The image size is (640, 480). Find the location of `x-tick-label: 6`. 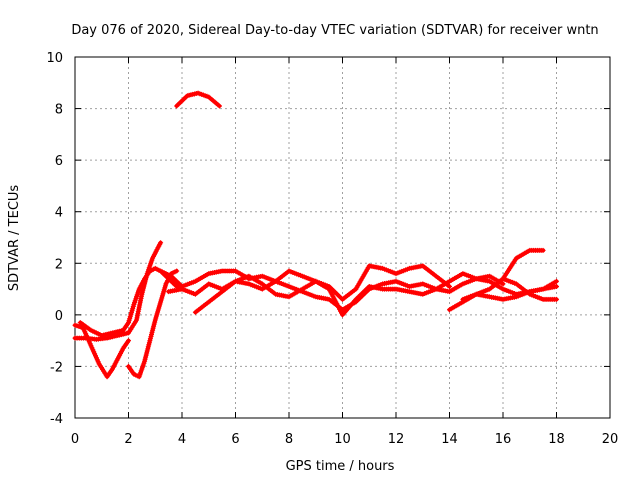

x-tick-label: 6 is located at coordinates (235, 439).